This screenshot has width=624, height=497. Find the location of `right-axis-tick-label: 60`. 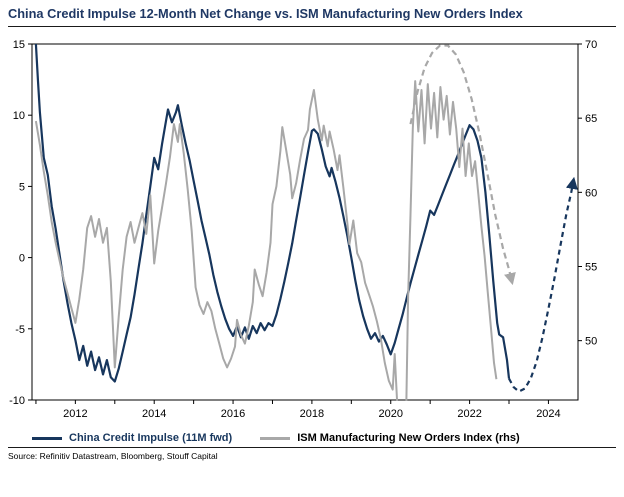

right-axis-tick-label: 60 is located at coordinates (591, 193).